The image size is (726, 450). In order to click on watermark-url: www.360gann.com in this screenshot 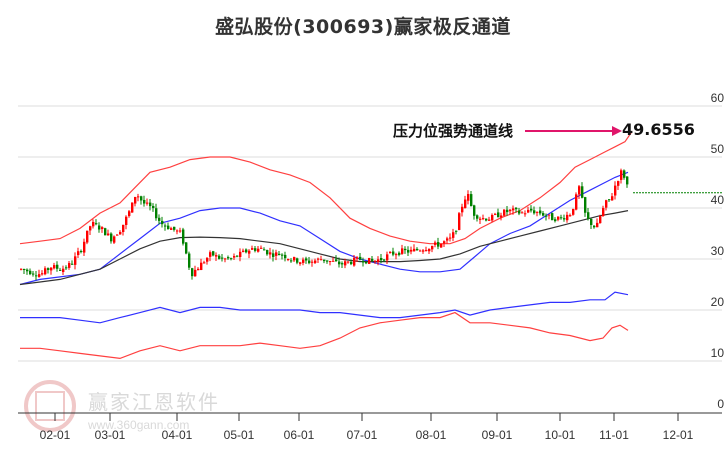, I will do `click(139, 425)`.